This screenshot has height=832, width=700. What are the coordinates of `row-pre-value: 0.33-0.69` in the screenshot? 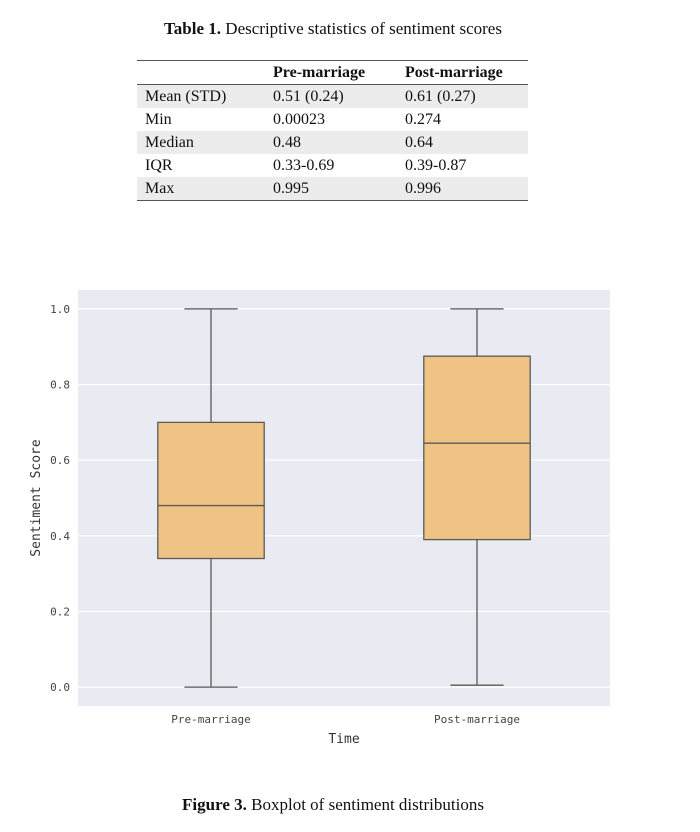 It's located at (304, 165).